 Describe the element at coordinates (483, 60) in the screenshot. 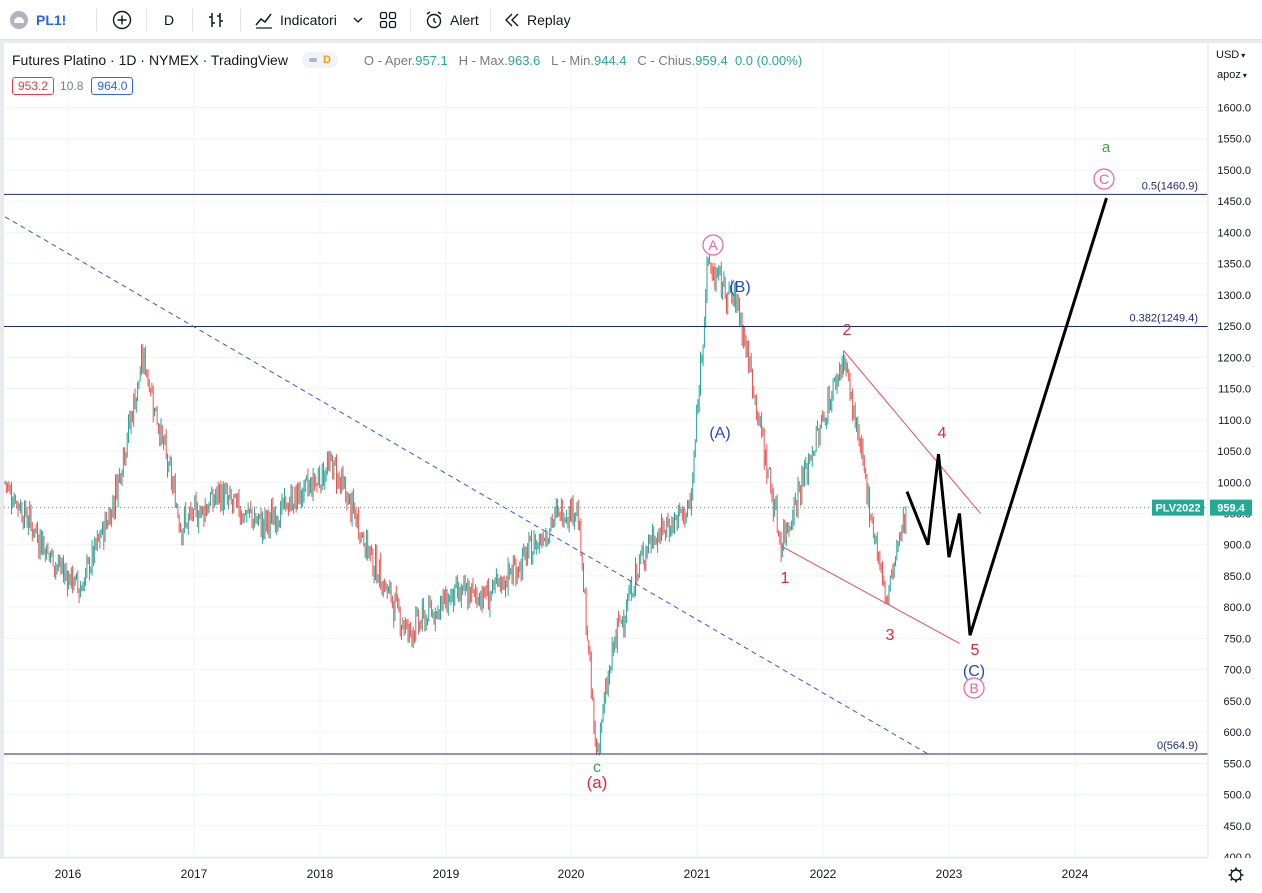

I see `legend-h-label: H - Max.` at that location.